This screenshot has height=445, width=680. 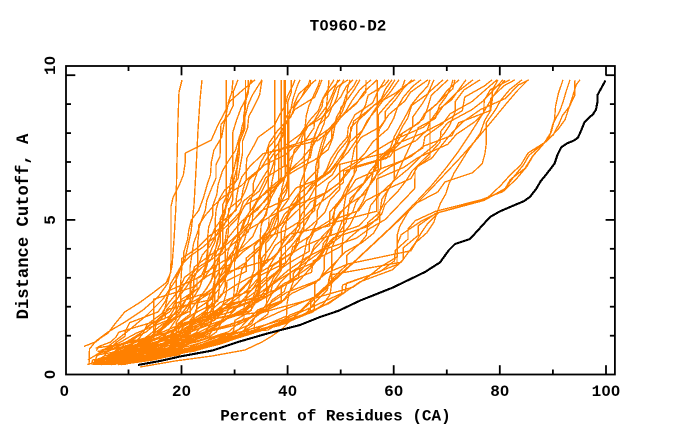 What do you see at coordinates (499, 392) in the screenshot?
I see `svg-text: 80` at bounding box center [499, 392].